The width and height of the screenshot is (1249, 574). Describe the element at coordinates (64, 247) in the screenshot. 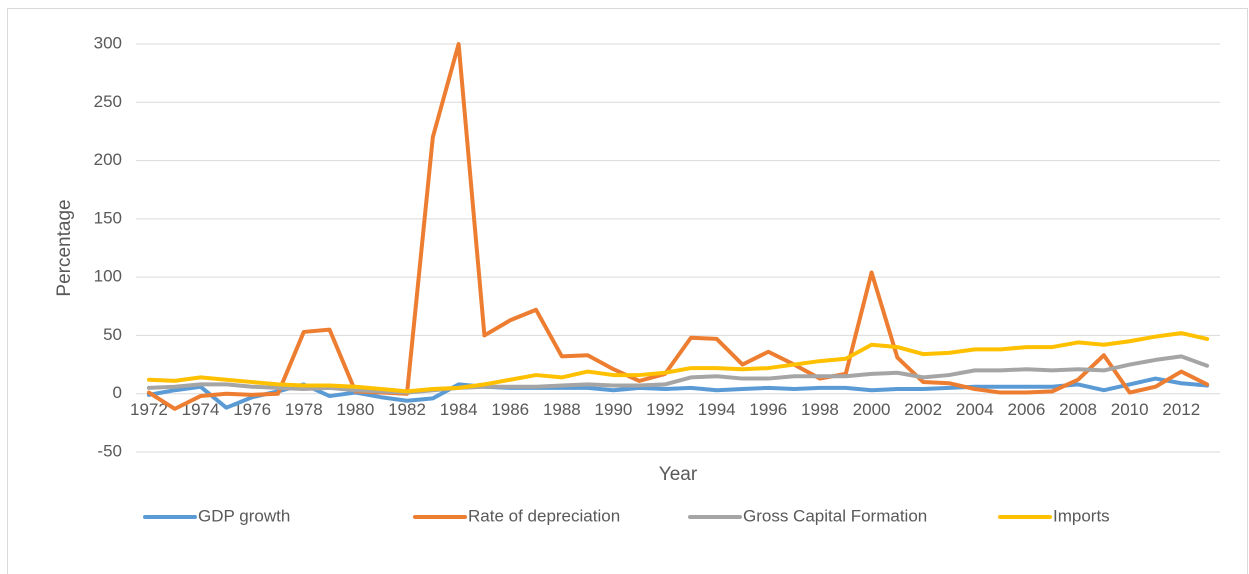

I see `y-axis-title: Percentage` at that location.